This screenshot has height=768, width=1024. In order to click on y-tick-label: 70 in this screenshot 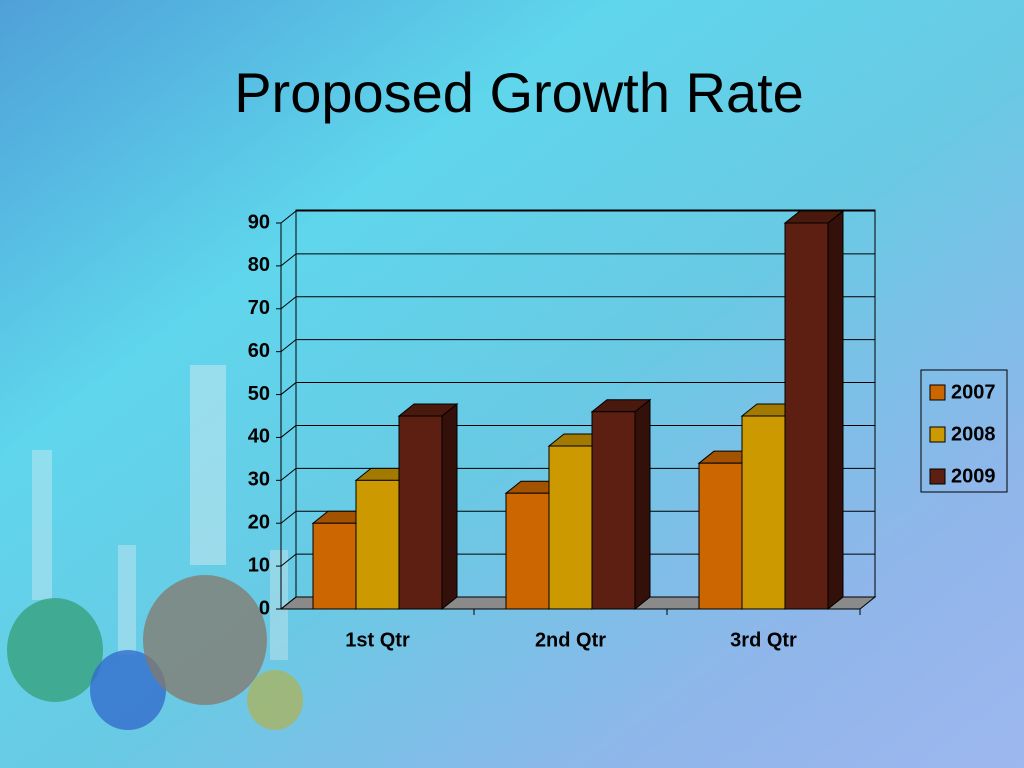, I will do `click(259, 308)`.